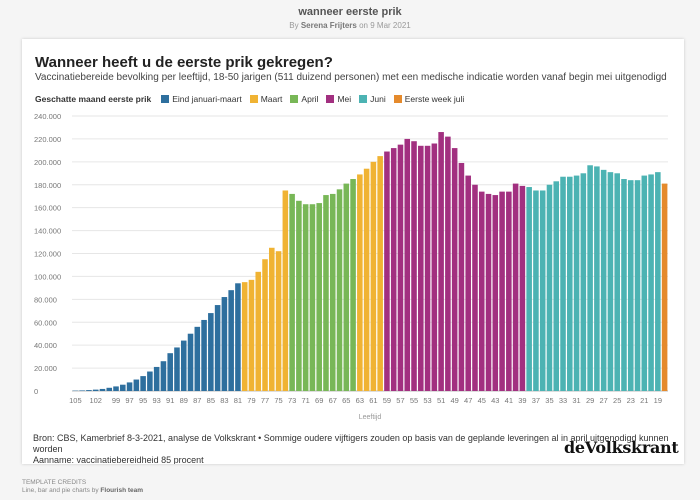 This screenshot has width=700, height=500. Describe the element at coordinates (304, 99) in the screenshot. I see `legend-item-april: April` at that location.